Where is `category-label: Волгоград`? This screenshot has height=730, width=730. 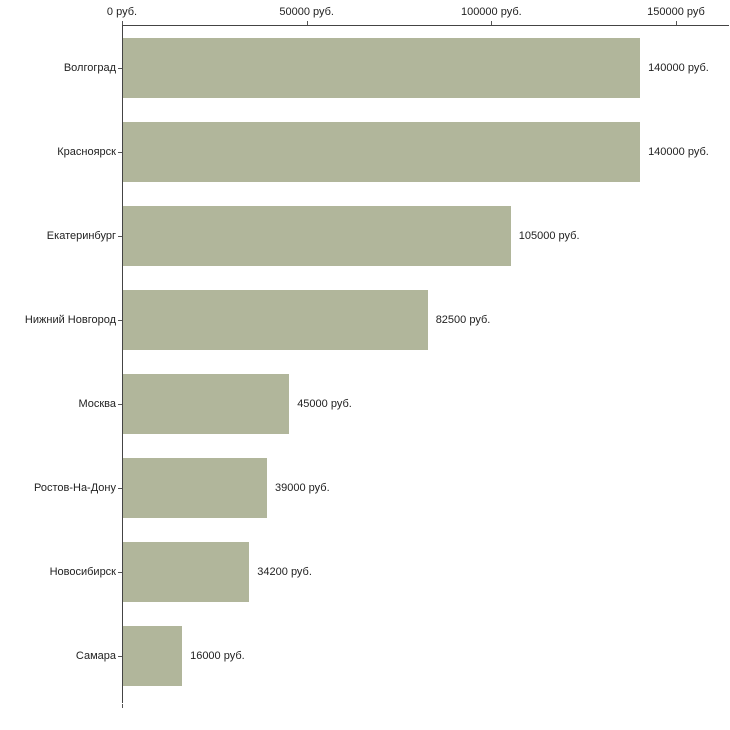
category-label: Волгоград is located at coordinates (89, 68).